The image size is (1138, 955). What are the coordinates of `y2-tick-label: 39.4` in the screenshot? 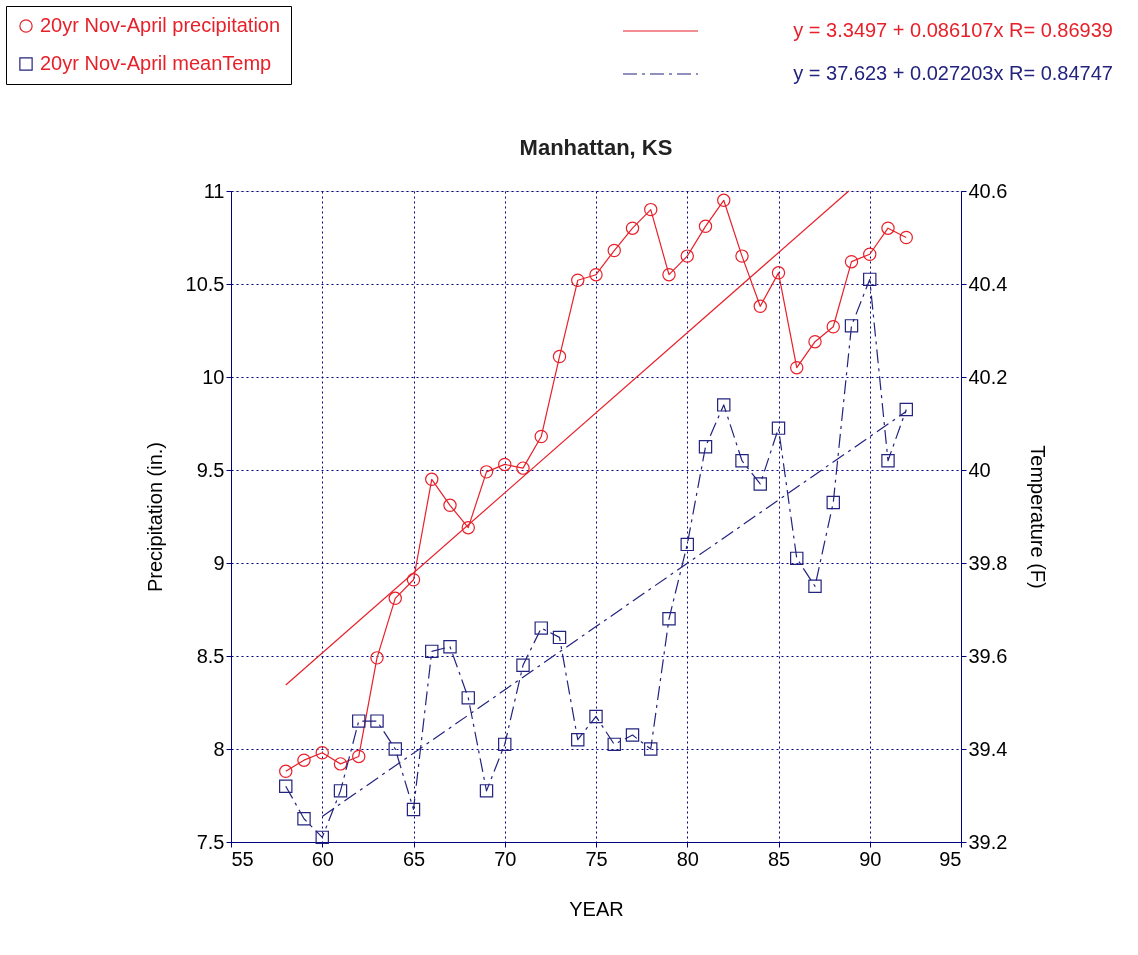 It's located at (988, 748).